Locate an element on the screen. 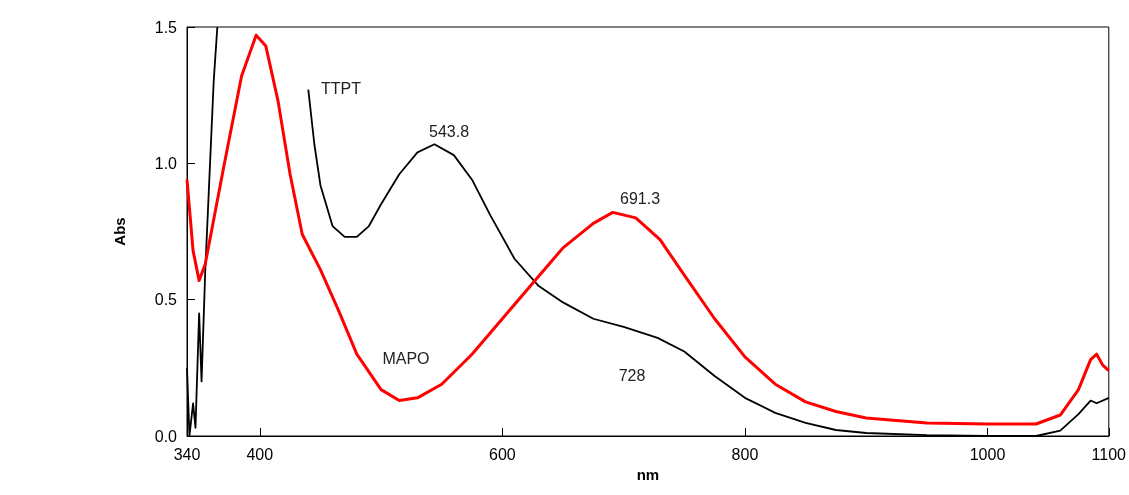  annotation: 728 is located at coordinates (632, 375).